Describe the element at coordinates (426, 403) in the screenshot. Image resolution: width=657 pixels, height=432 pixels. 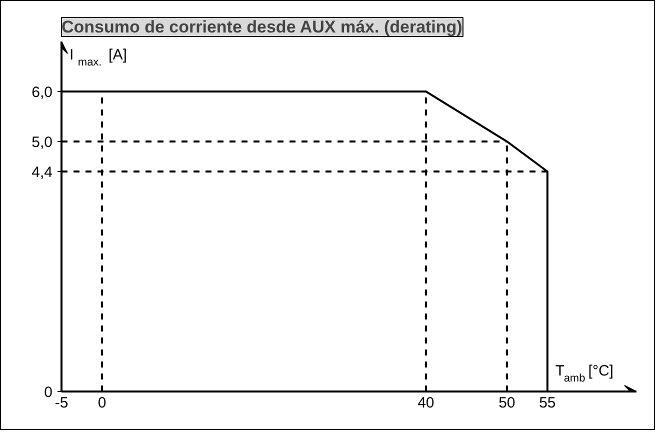
I see `x-tick-label: 40` at that location.